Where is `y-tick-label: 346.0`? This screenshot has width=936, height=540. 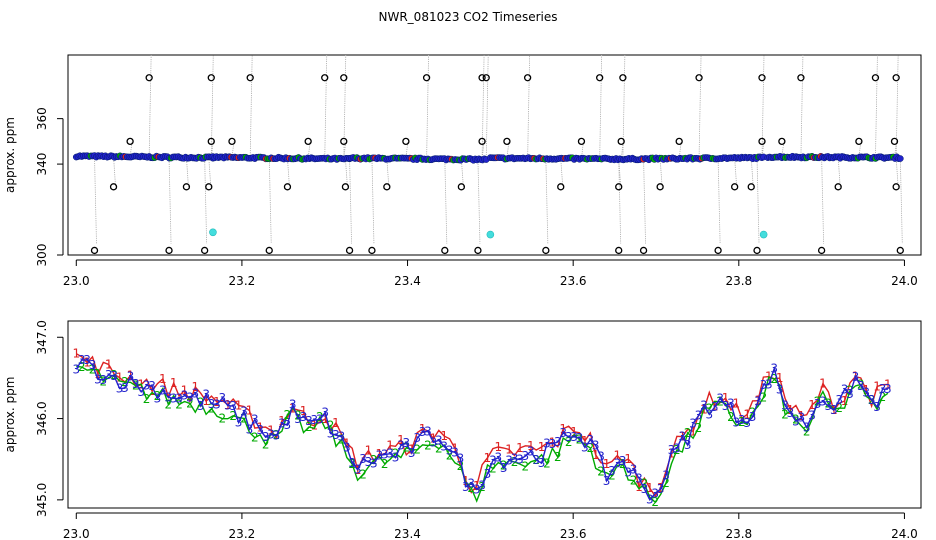
y-tick-label: 346.0 is located at coordinates (42, 418).